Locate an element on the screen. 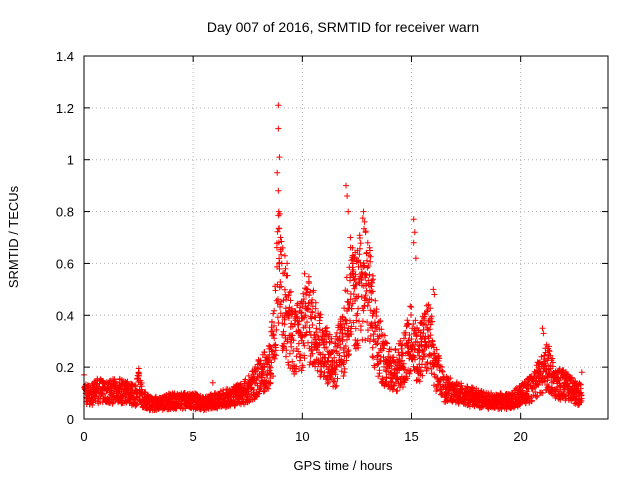 The width and height of the screenshot is (640, 480). y-tick-label: 0.8 is located at coordinates (65, 212).